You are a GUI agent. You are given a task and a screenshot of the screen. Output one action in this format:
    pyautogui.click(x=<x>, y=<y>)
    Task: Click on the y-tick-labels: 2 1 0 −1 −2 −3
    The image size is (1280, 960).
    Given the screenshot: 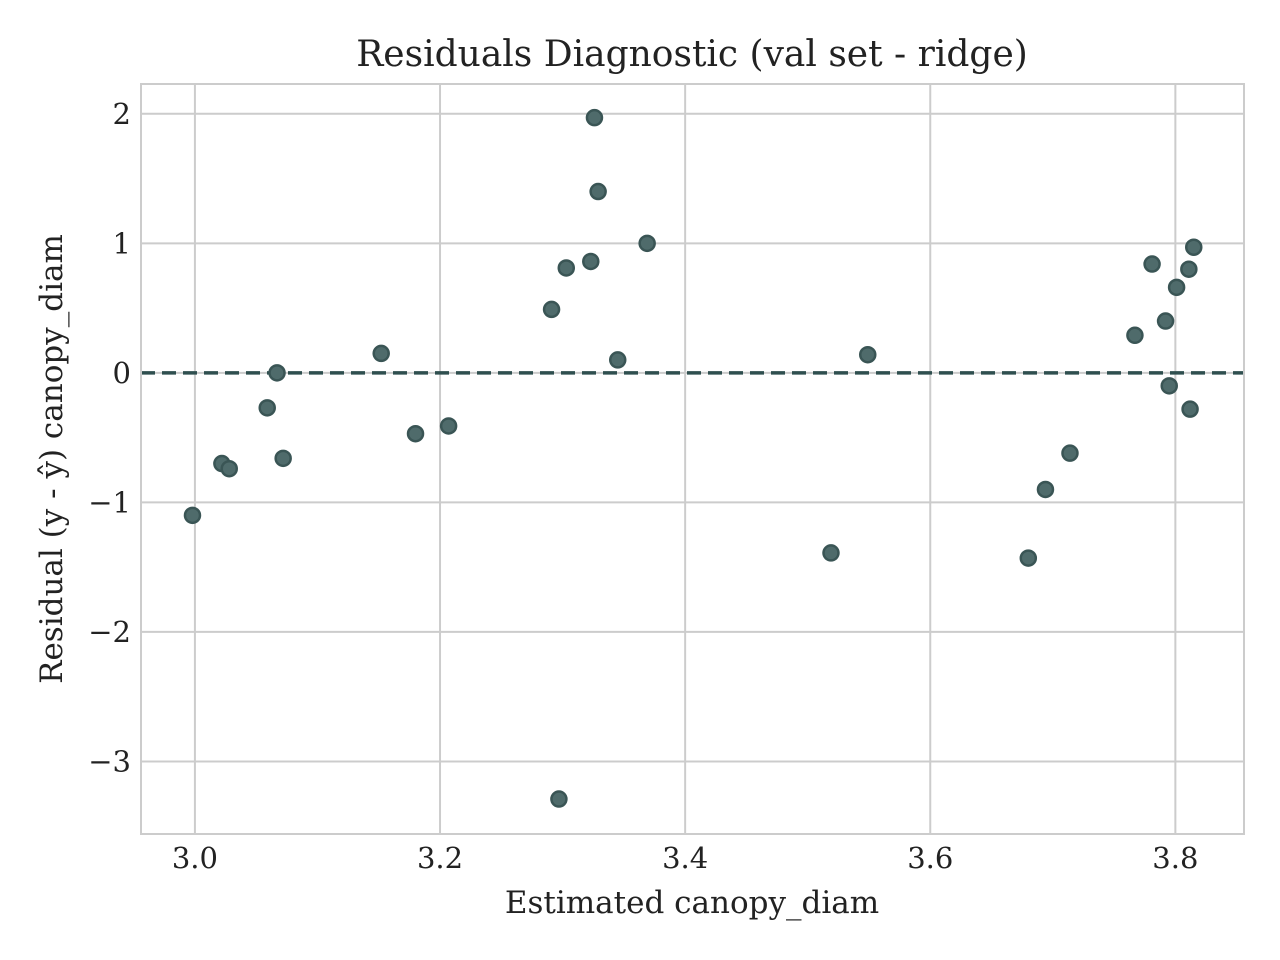 What is the action you would take?
    pyautogui.click(x=109, y=438)
    